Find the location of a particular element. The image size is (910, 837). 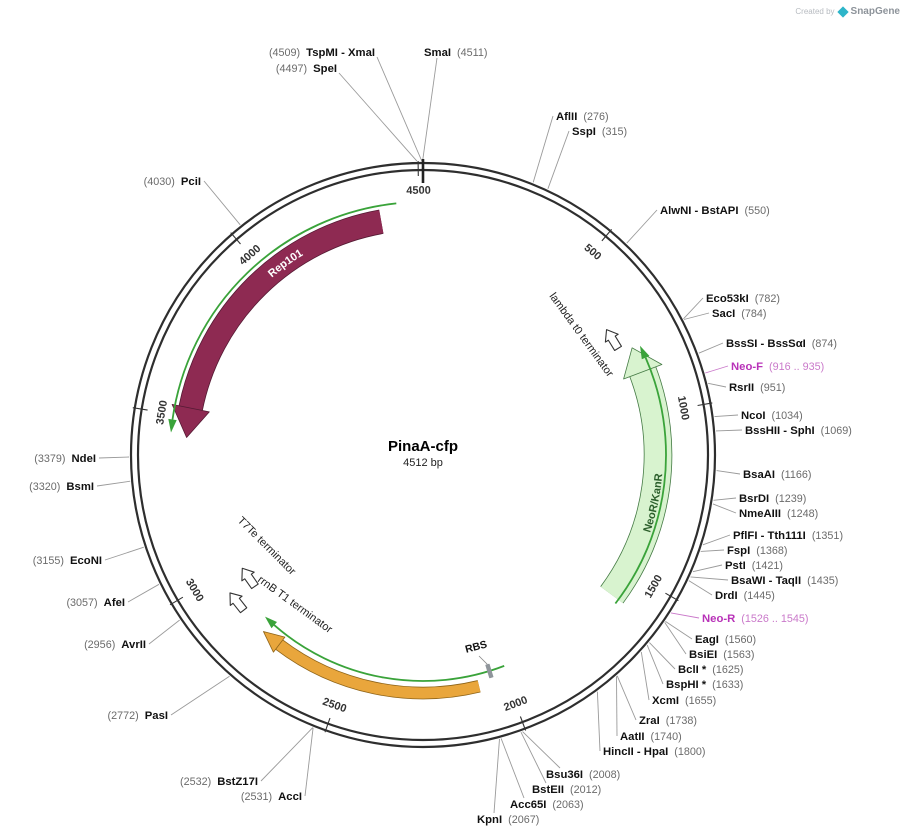

site-label-zrai: ZraI (1738) is located at coordinates (668, 721).